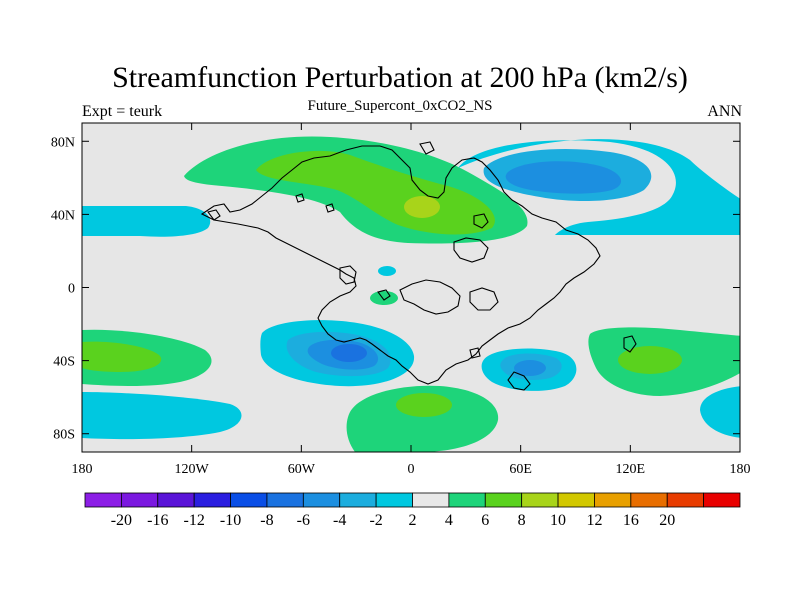  Describe the element at coordinates (302, 469) in the screenshot. I see `lon-tick-label: 60W` at that location.